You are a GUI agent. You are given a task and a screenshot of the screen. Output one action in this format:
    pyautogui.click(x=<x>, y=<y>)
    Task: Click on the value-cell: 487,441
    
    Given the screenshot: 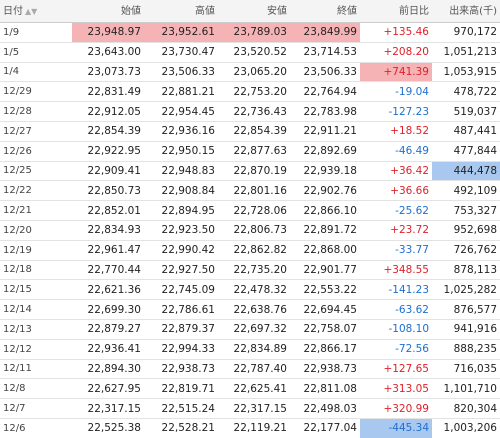 What is the action you would take?
    pyautogui.click(x=466, y=131)
    